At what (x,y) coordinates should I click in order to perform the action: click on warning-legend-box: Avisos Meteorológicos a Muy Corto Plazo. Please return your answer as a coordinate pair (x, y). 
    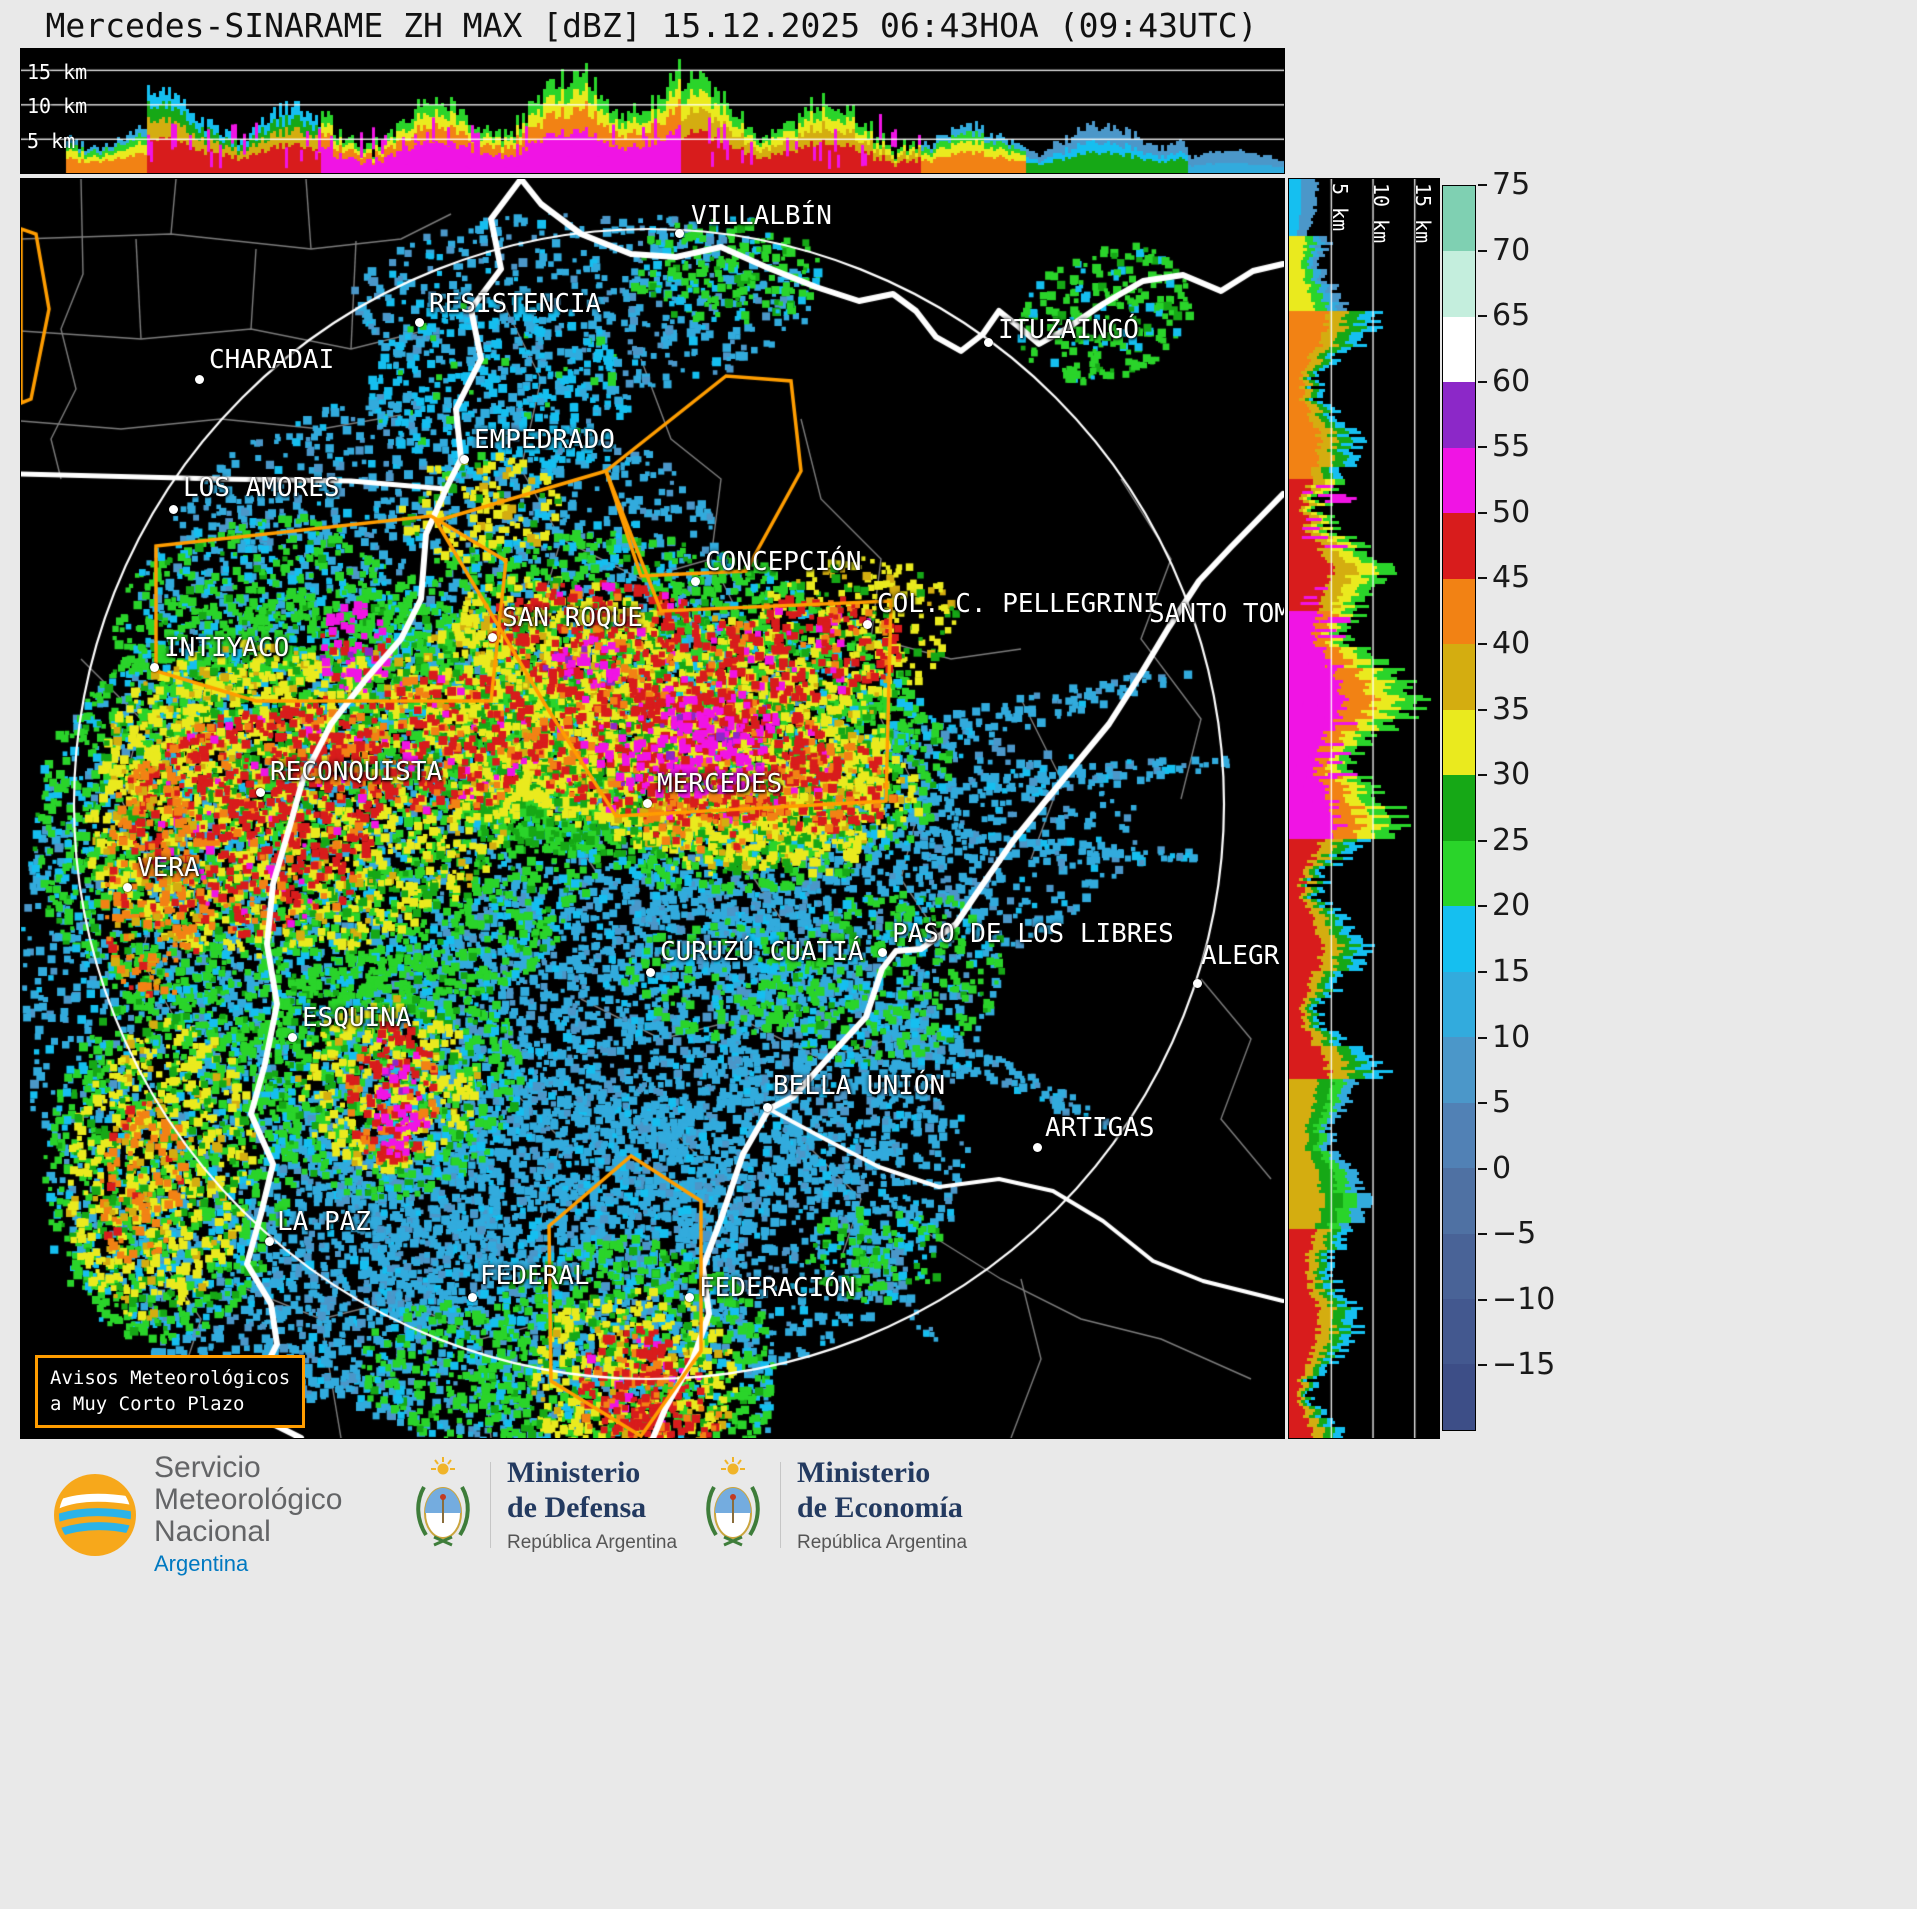
    Looking at the image, I should click on (170, 1392).